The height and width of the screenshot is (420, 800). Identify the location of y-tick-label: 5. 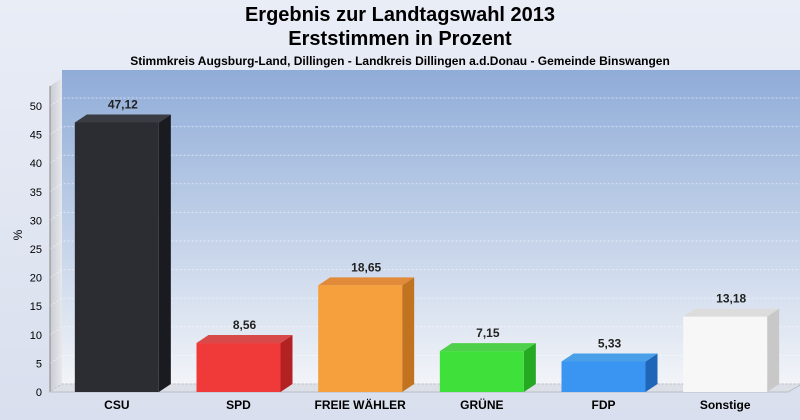
(39, 364).